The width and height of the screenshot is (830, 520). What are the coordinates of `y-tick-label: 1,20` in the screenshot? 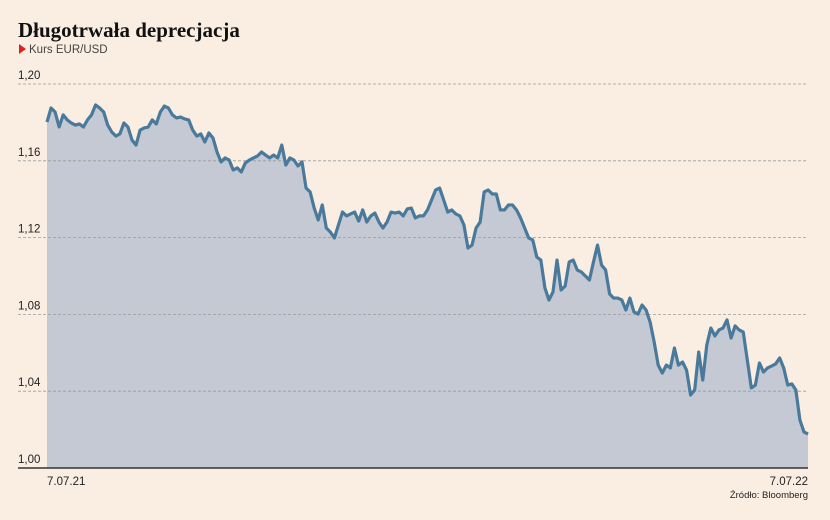 It's located at (29, 76).